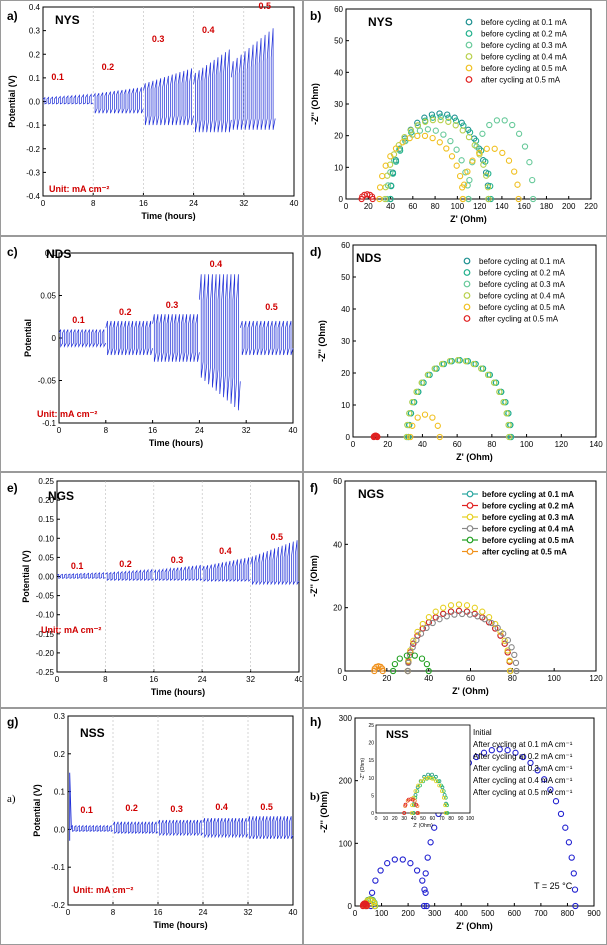 The width and height of the screenshot is (607, 945). What do you see at coordinates (86, 809) in the screenshot?
I see `current-label-g-1: 0.1` at bounding box center [86, 809].